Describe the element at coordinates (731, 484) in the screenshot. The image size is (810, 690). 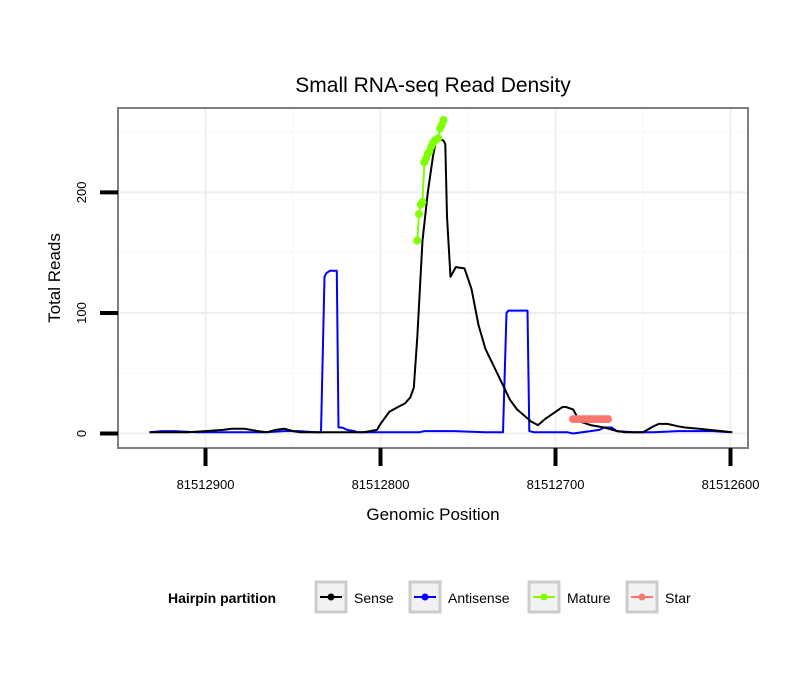
I see `x-tick-label: 81512600` at that location.